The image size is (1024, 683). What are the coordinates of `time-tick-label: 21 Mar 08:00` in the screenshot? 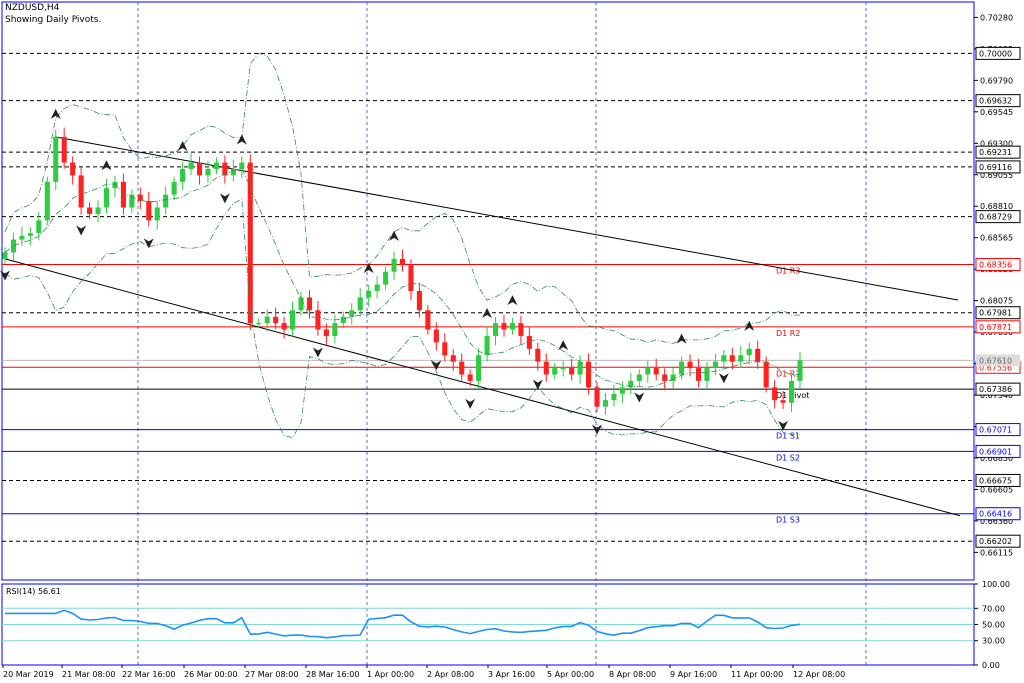 It's located at (88, 674).